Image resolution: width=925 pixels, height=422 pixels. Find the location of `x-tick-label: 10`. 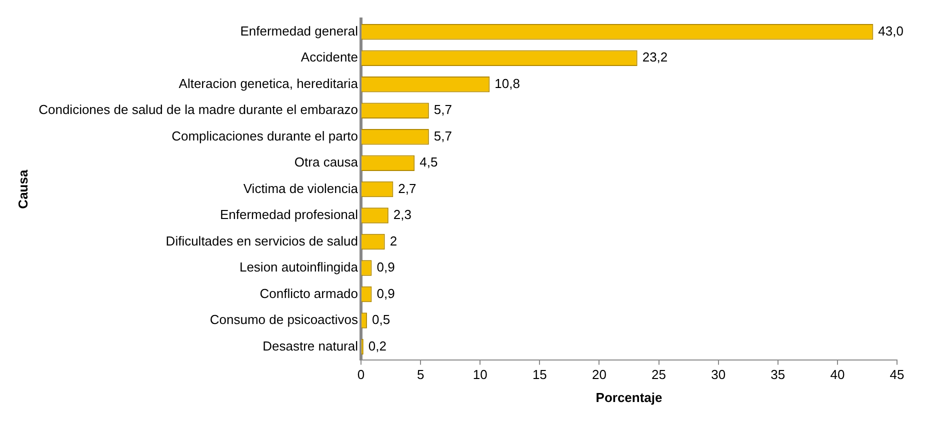

x-tick-label: 10 is located at coordinates (480, 374).